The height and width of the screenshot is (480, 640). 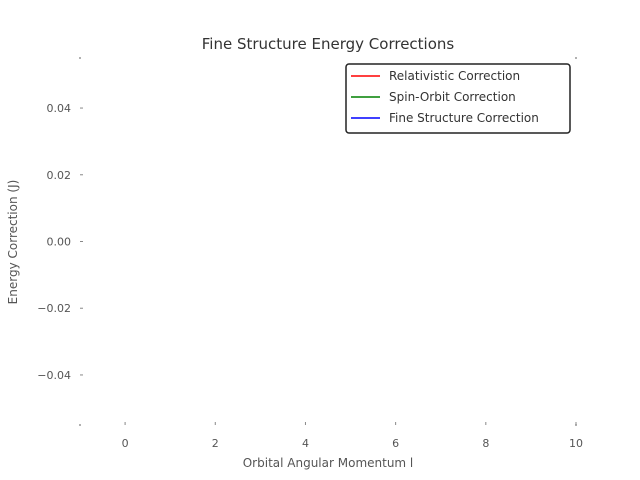 I want to click on y-axis-ticks: 0.04 0.02 0.00 −0.02 −0.04, so click(x=60, y=242).